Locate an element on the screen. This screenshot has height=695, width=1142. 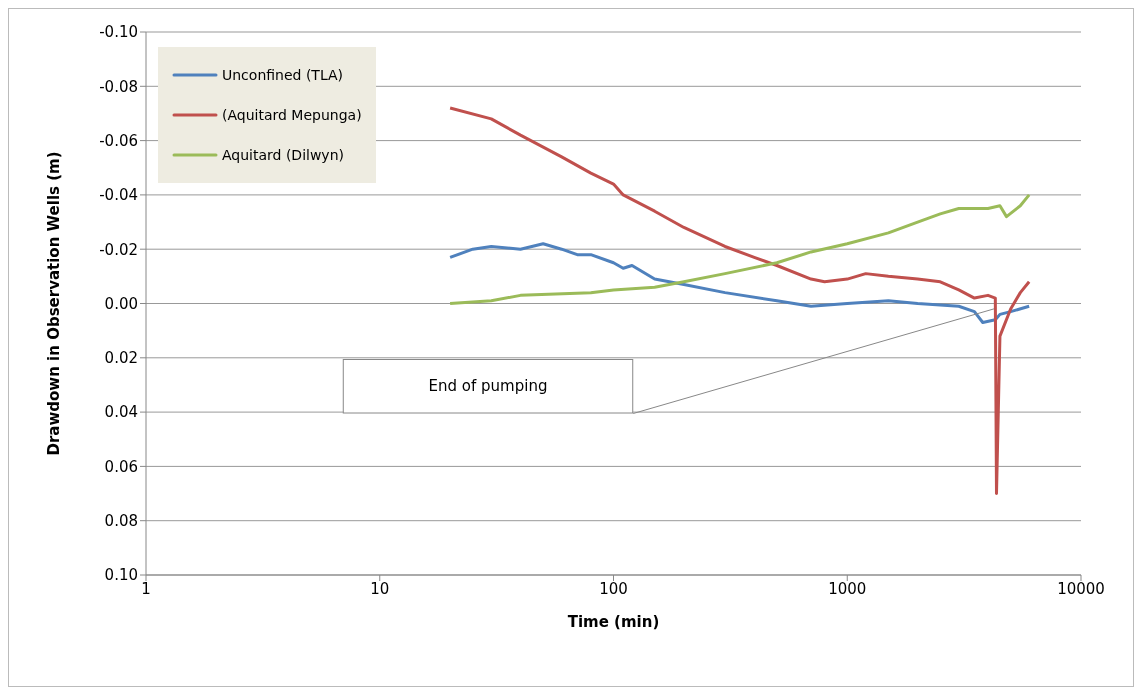
y-tick-label: 0.00 is located at coordinates (121, 303).